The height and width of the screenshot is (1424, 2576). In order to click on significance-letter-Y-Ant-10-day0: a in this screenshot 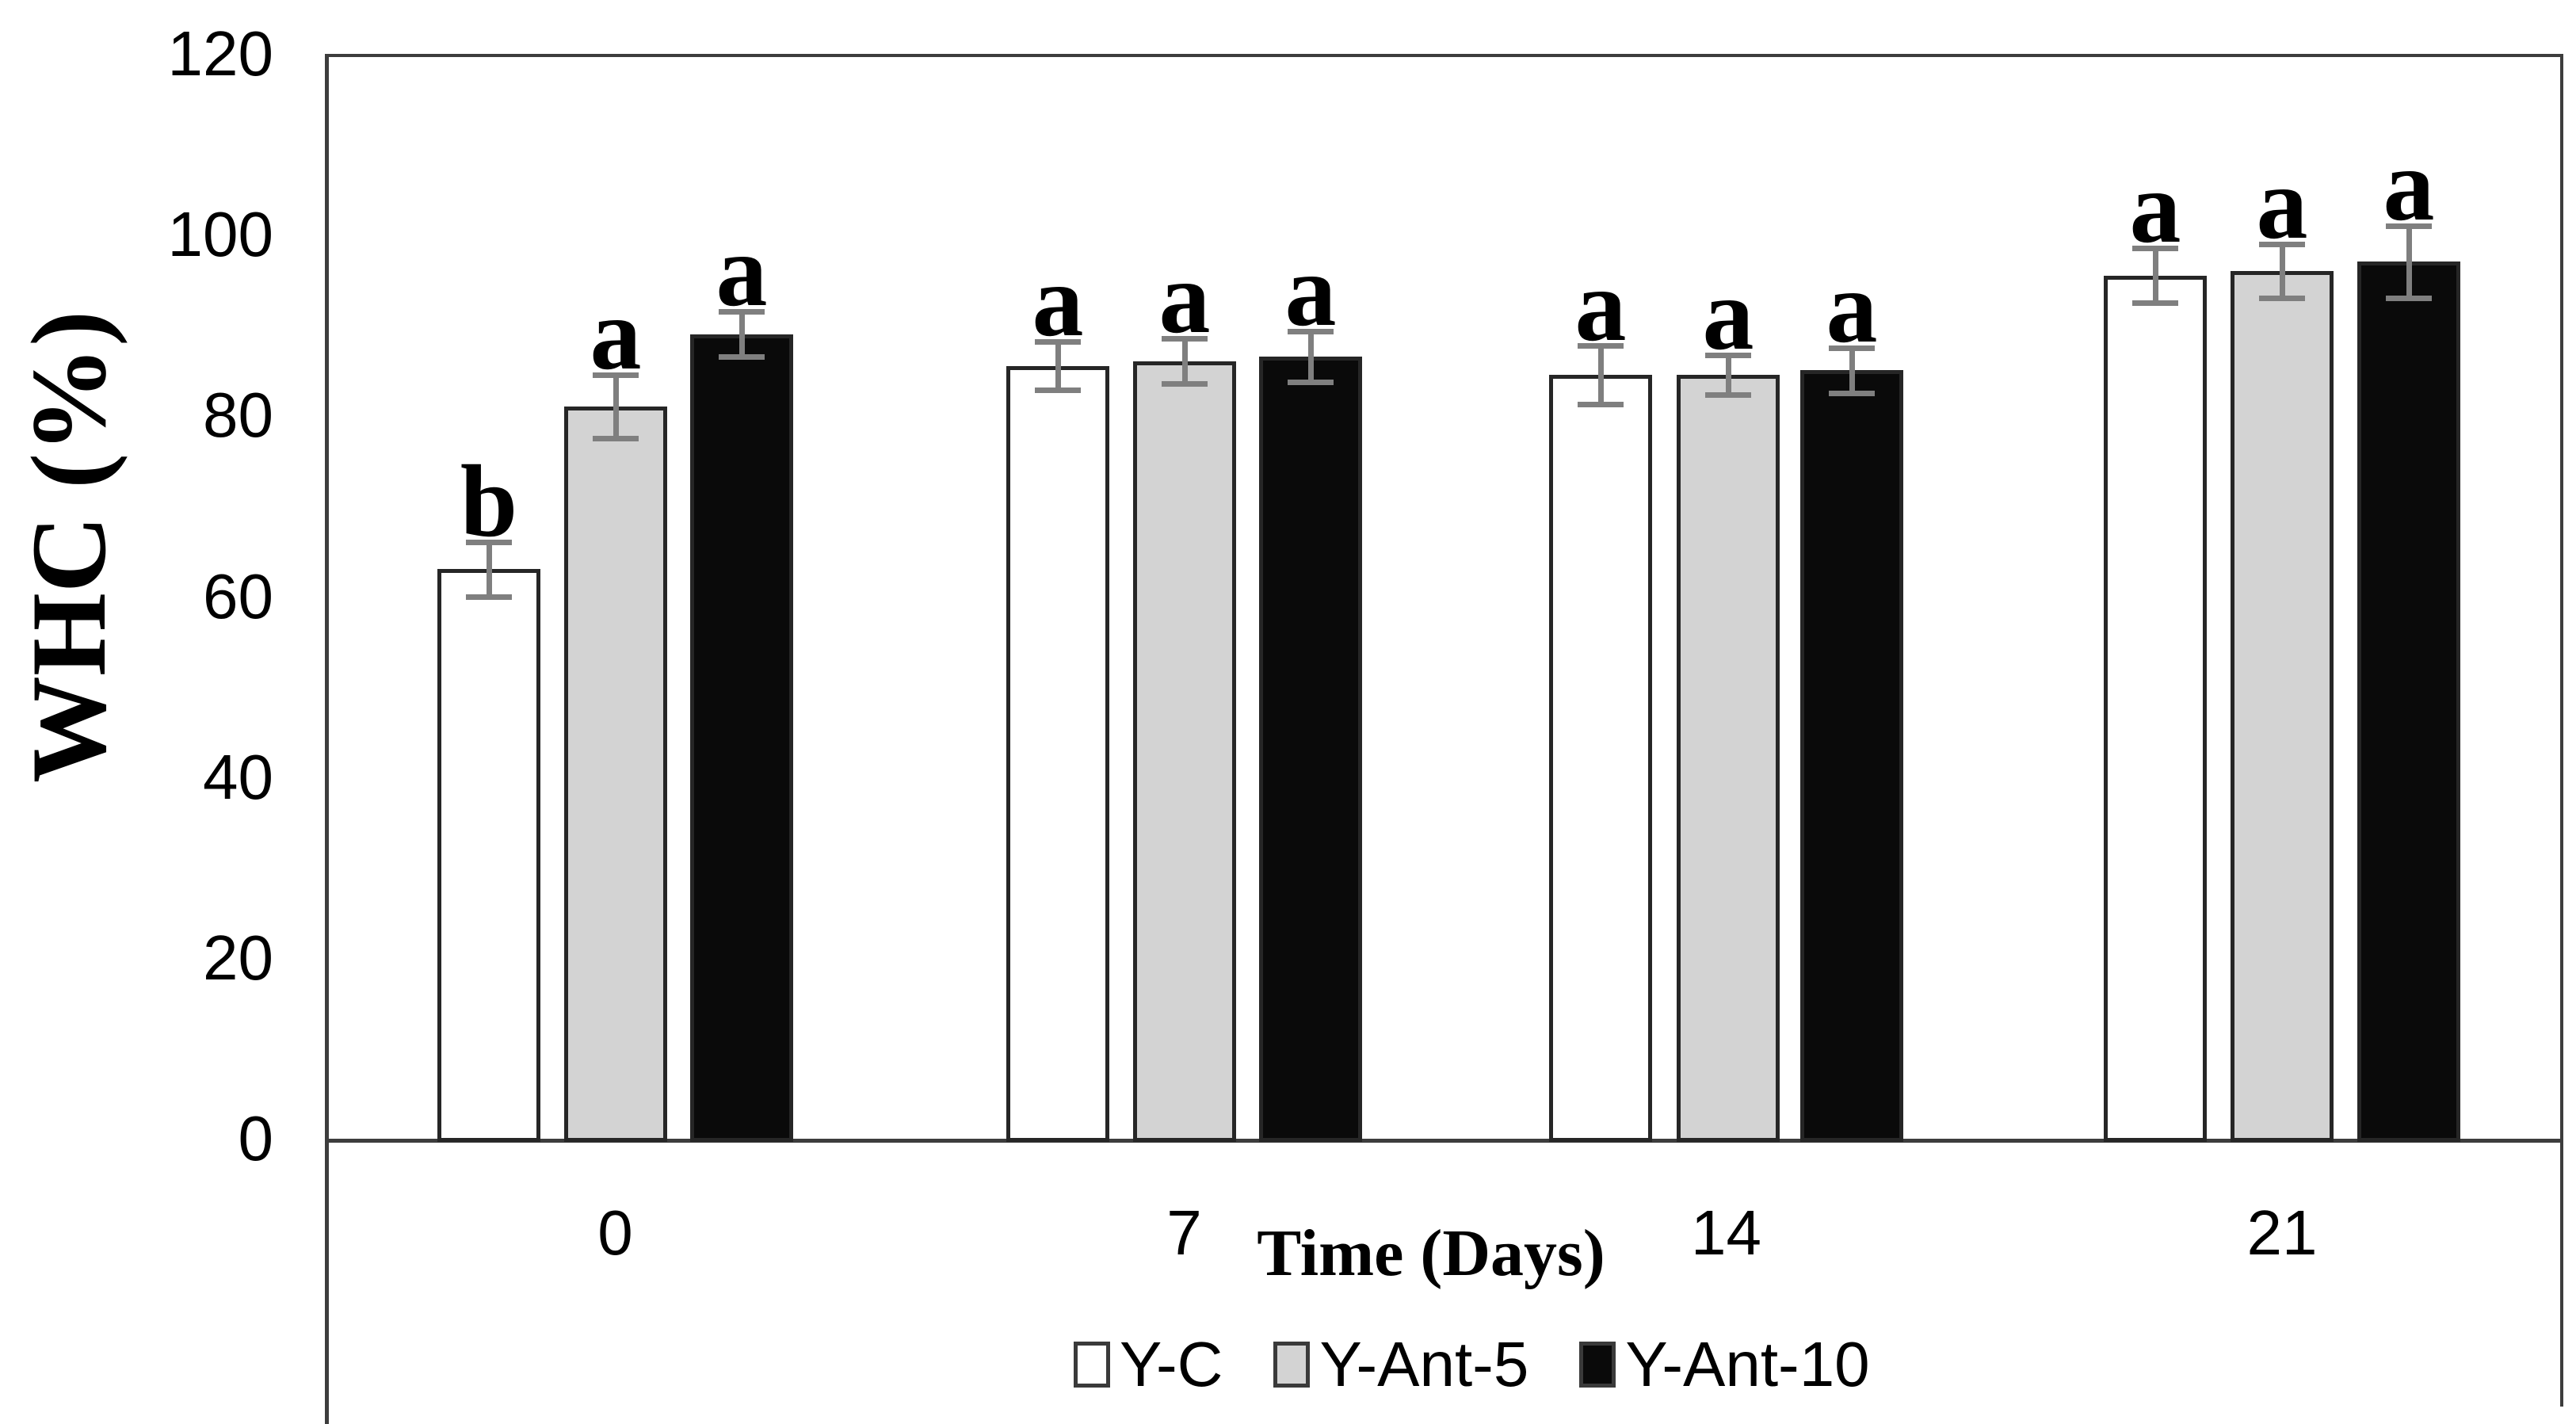, I will do `click(742, 271)`.